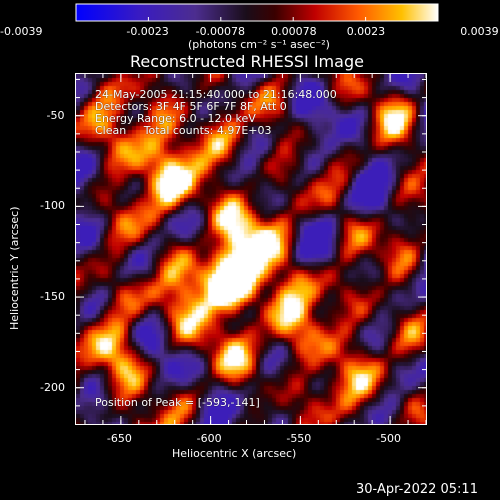 Image resolution: width=500 pixels, height=500 pixels. Describe the element at coordinates (183, 130) in the screenshot. I see `annotation-clean: Clean Total counts: 4.97E+03` at that location.